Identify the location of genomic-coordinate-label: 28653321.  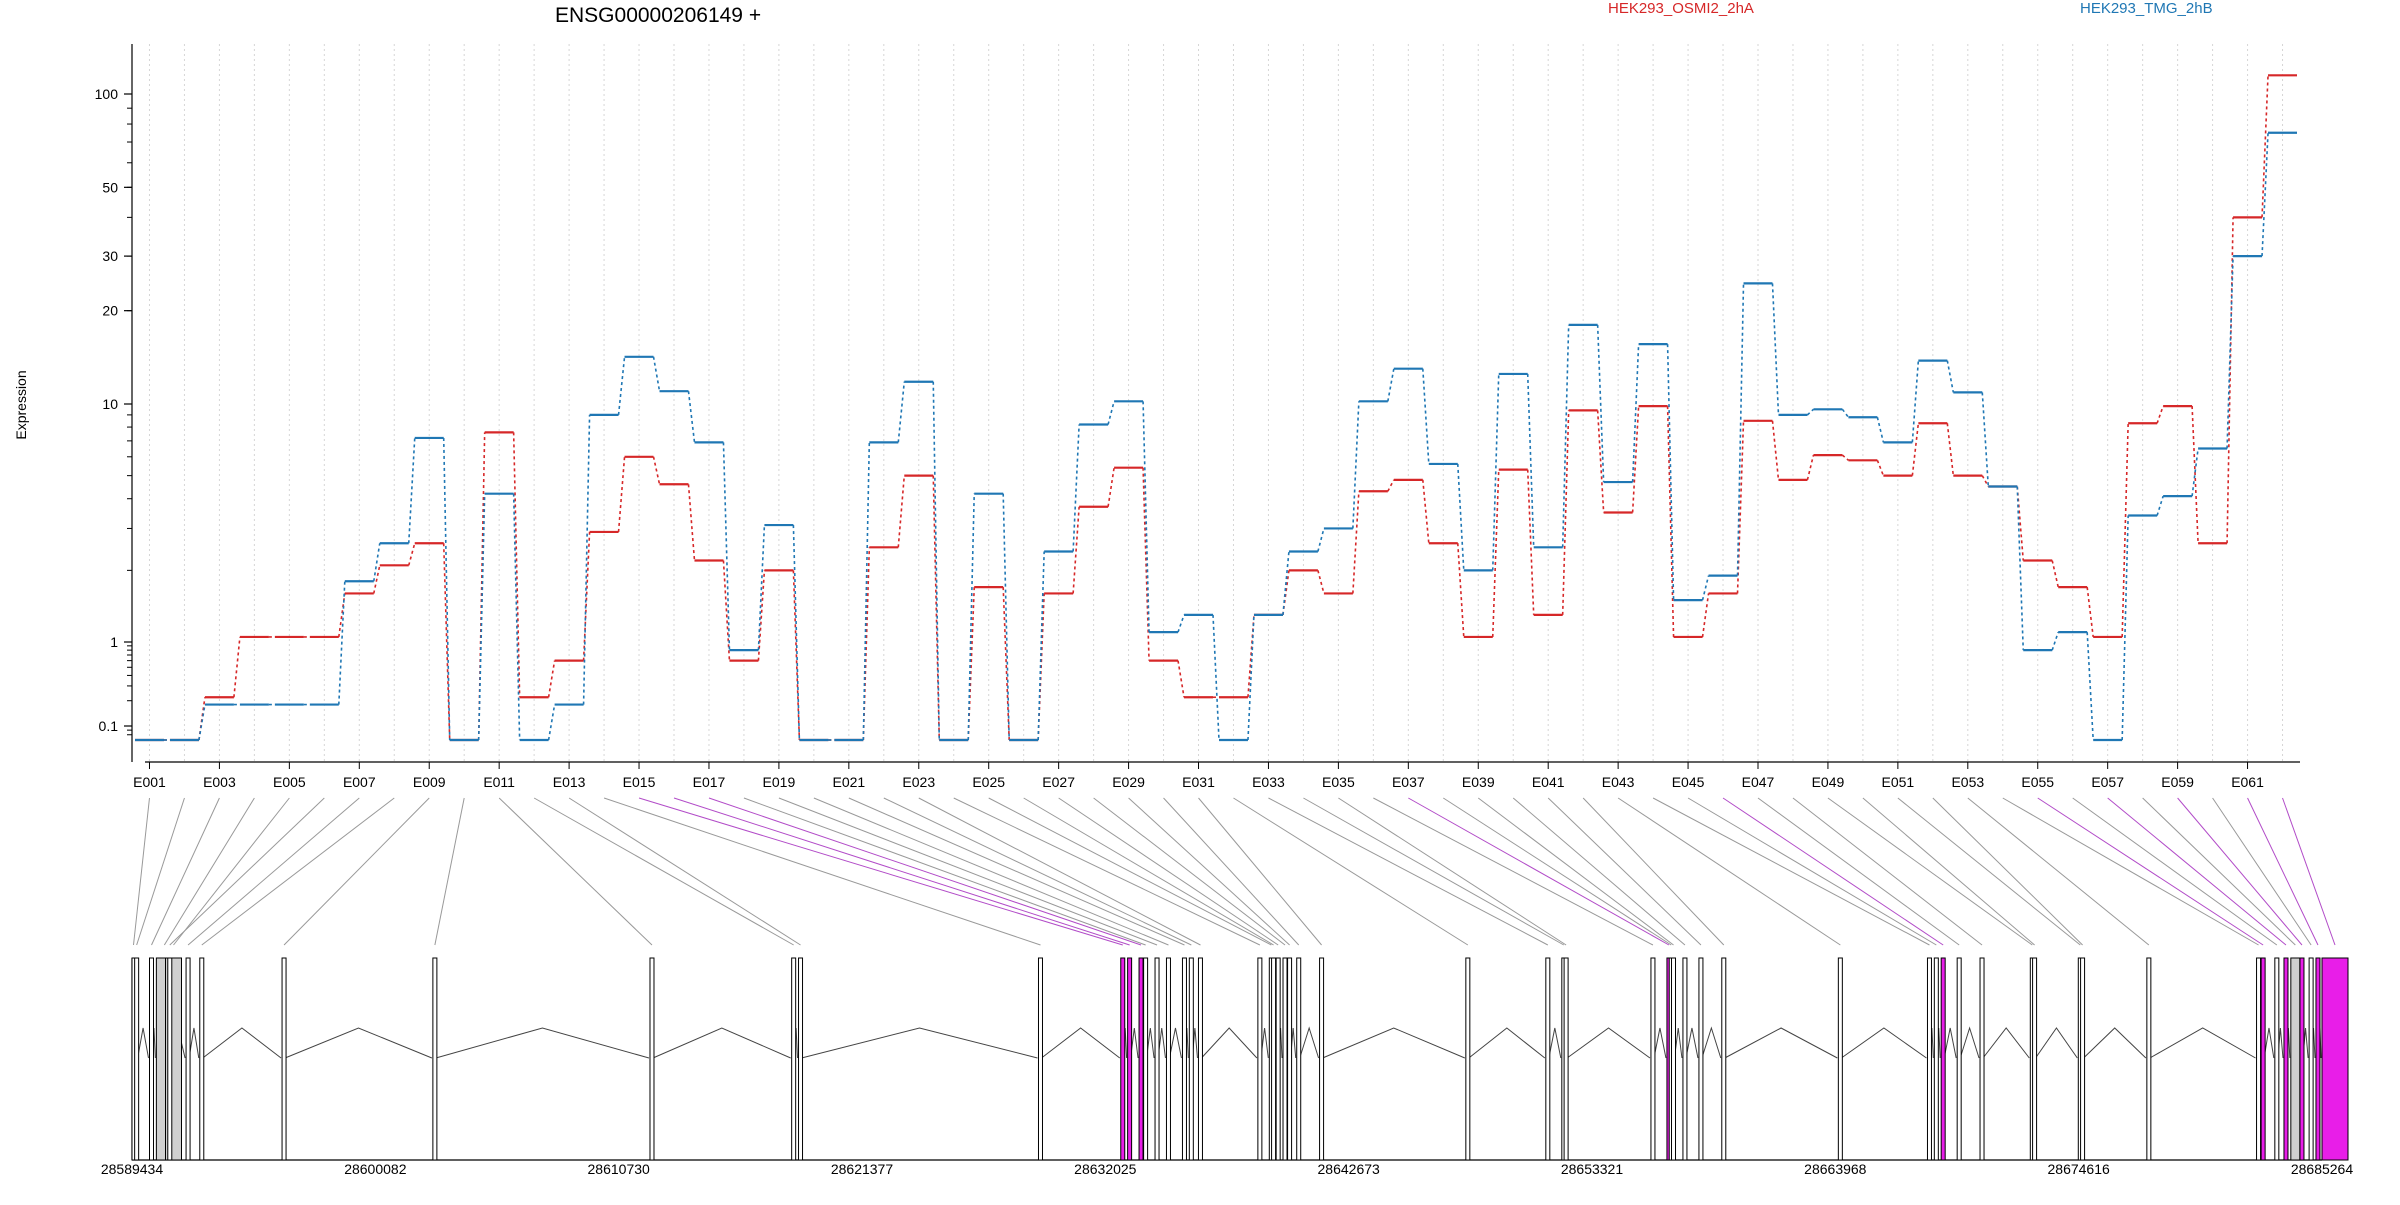
(1592, 1169).